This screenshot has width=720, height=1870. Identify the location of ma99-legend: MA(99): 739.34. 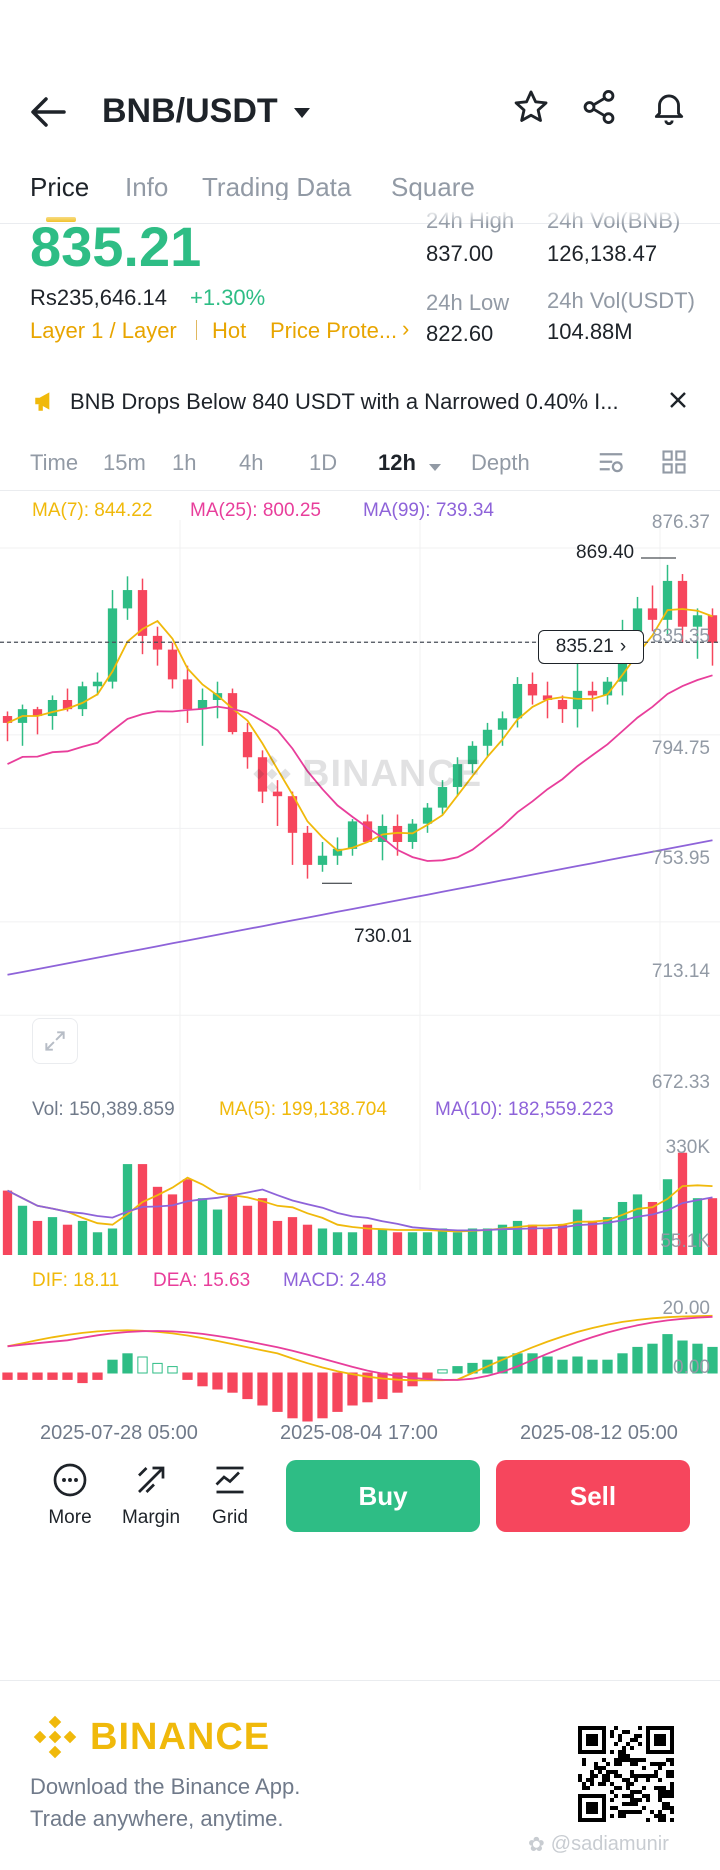
(428, 510).